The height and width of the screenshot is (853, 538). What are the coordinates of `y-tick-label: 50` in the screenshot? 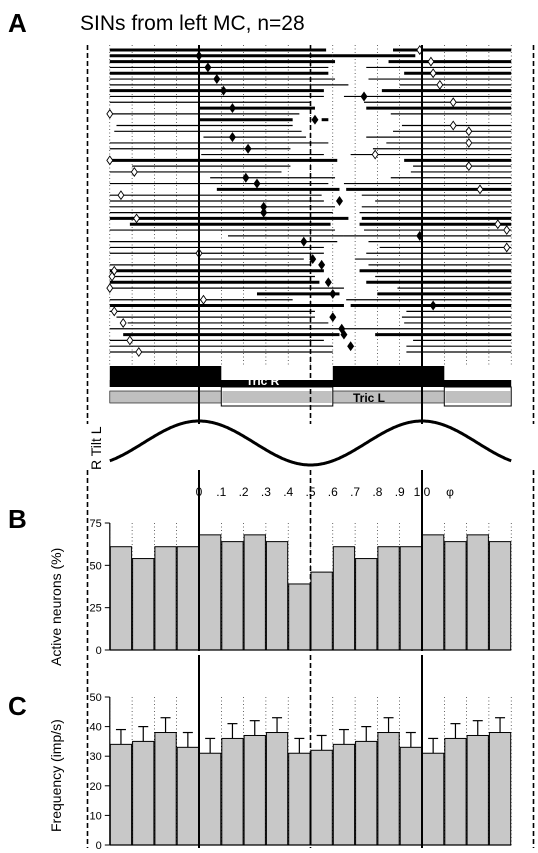 It's located at (96, 698).